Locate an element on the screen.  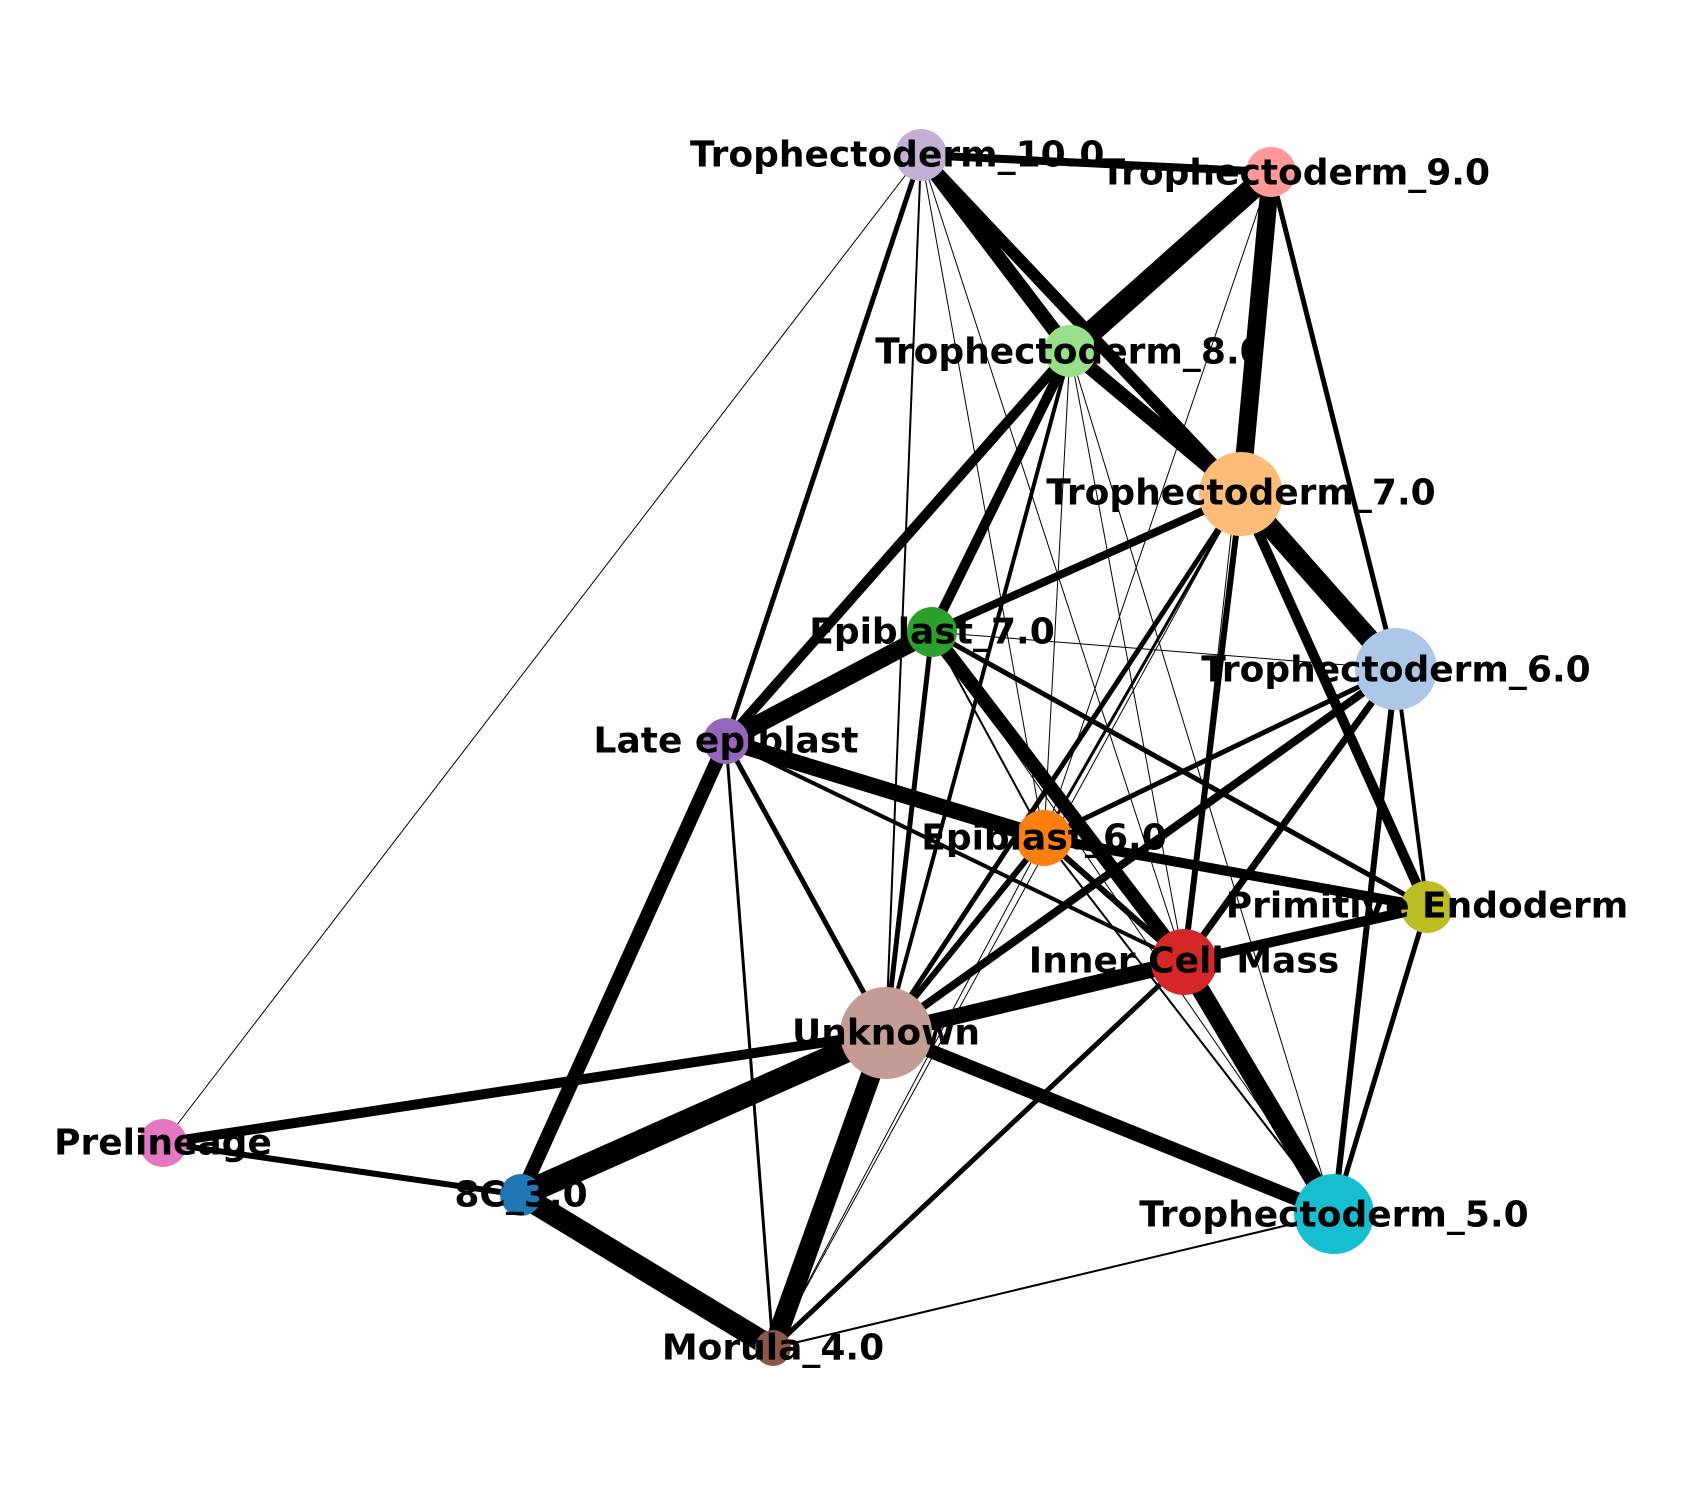
node-label-c8: 8C_3.0 is located at coordinates (520, 1195).